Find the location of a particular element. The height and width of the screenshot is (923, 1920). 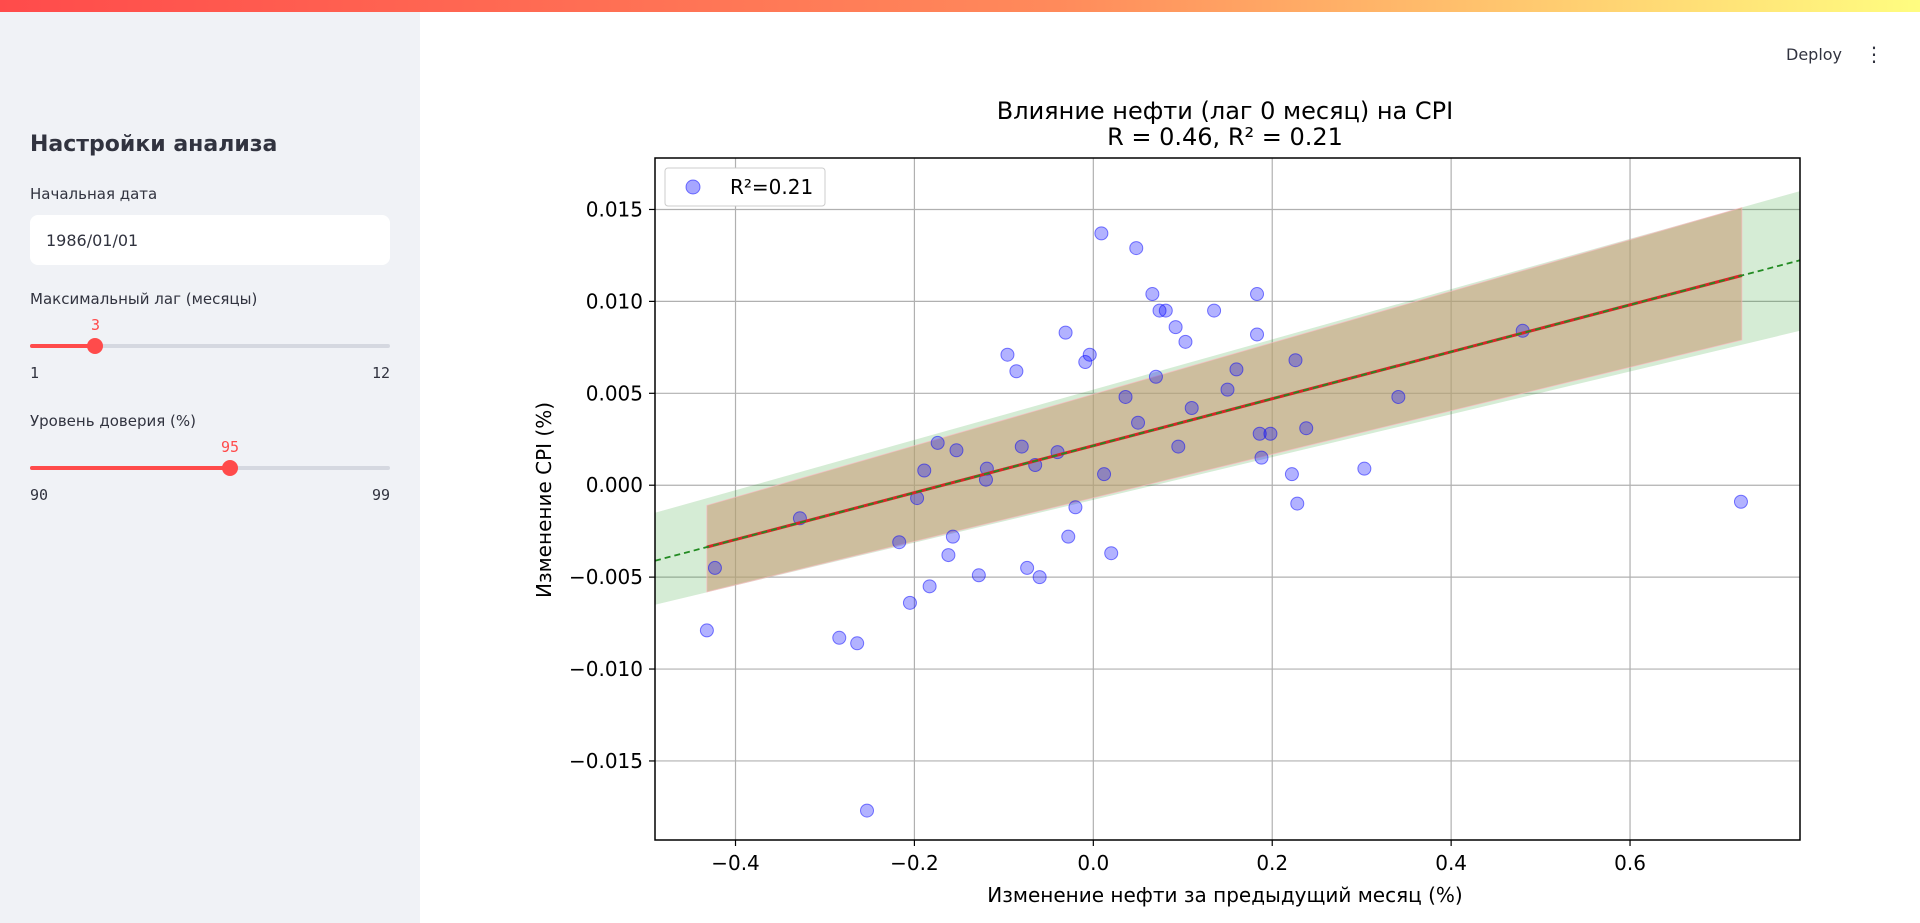

y-axis-label: Изменение CPI (%) is located at coordinates (544, 500).